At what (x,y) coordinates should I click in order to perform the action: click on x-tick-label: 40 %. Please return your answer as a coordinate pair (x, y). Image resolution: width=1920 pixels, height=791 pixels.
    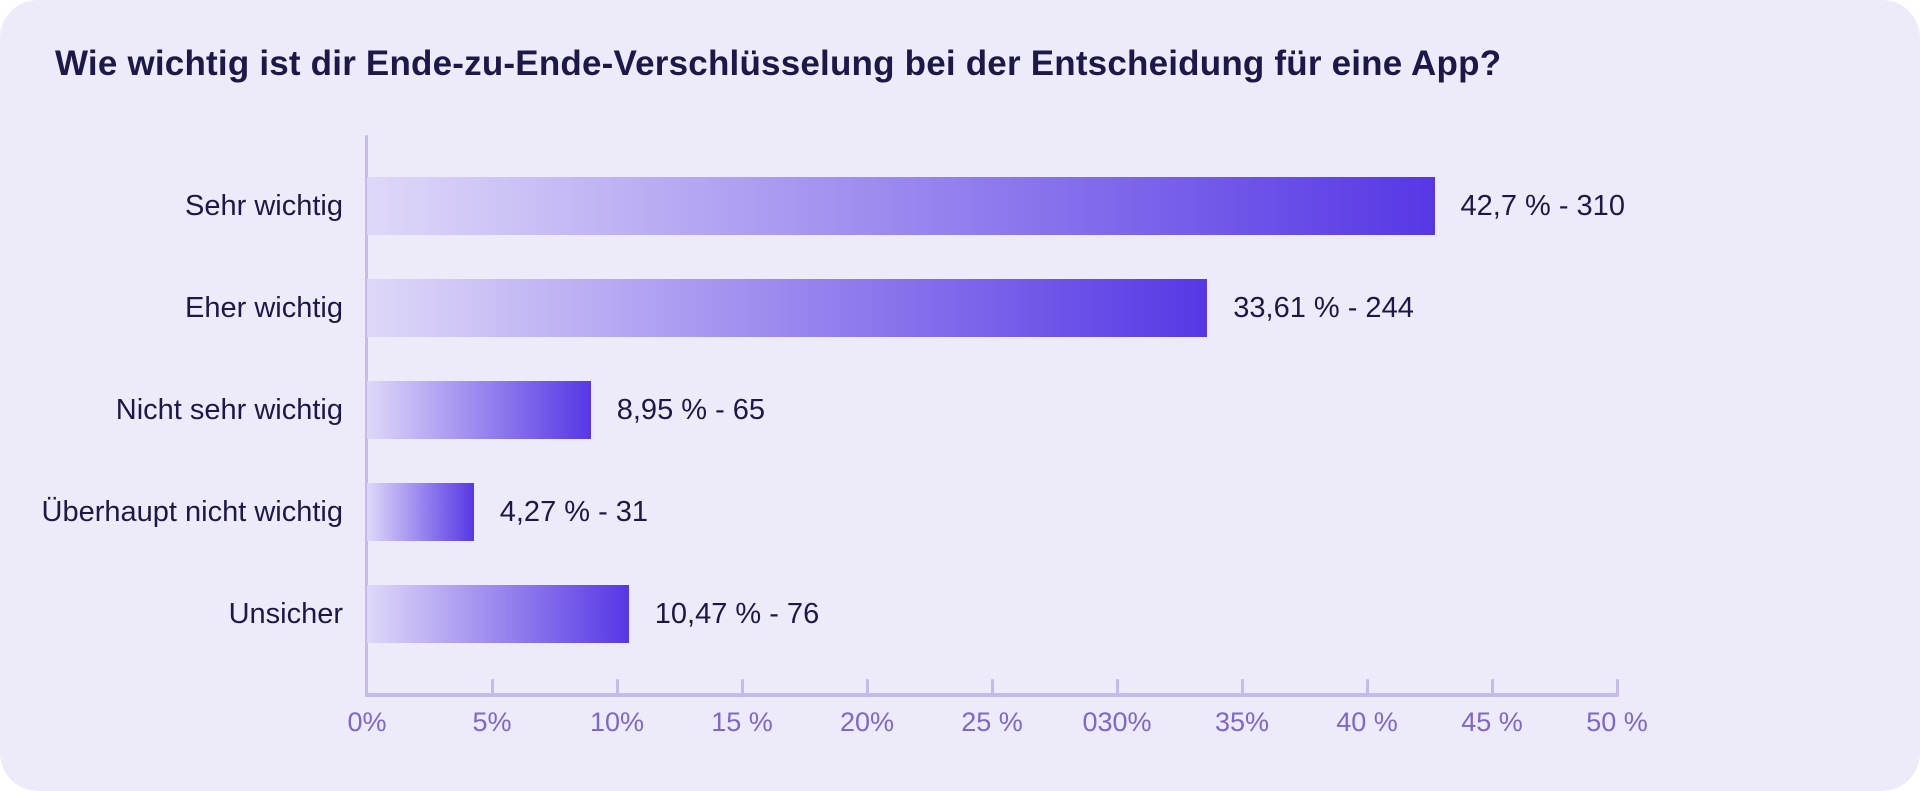
    Looking at the image, I should click on (1367, 722).